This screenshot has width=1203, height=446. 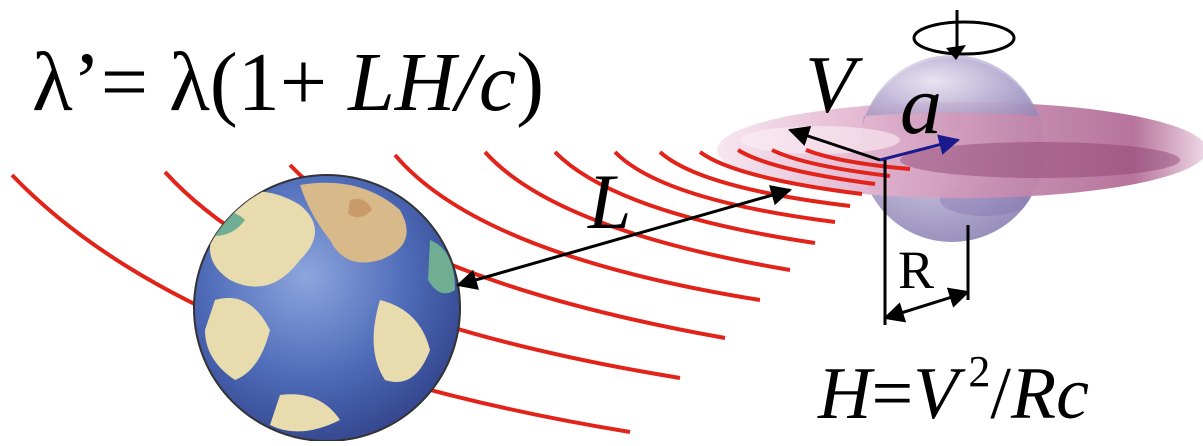 What do you see at coordinates (1000, 394) in the screenshot?
I see `hubble-slash: /` at bounding box center [1000, 394].